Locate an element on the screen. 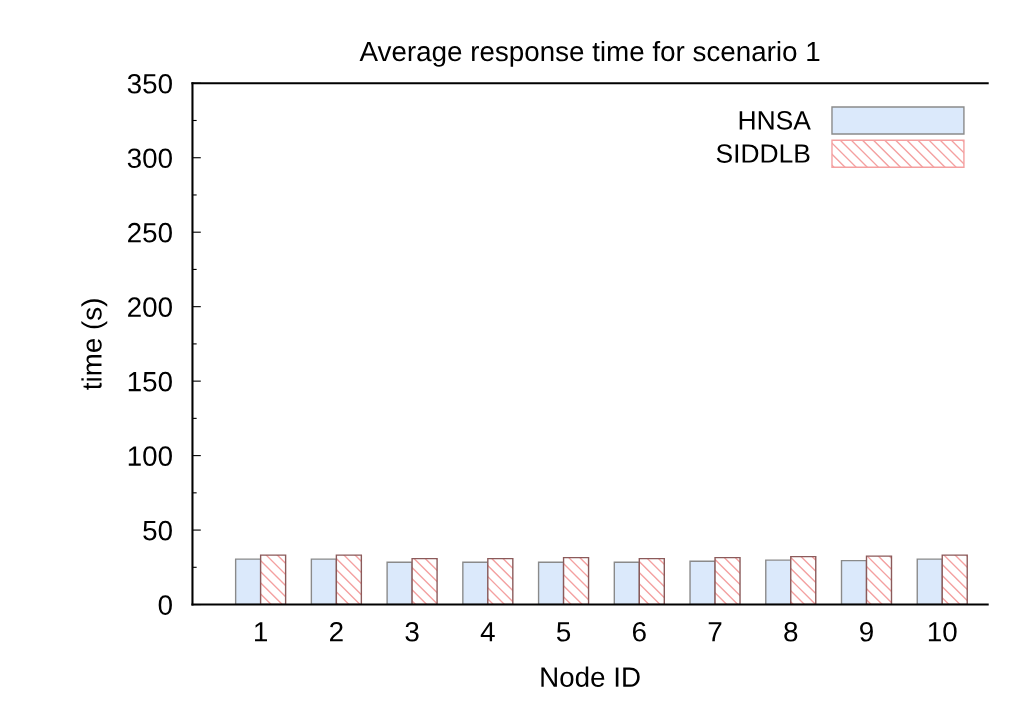 Image resolution: width=1013 pixels, height=724 pixels. x-tick-label: 1 is located at coordinates (261, 632).